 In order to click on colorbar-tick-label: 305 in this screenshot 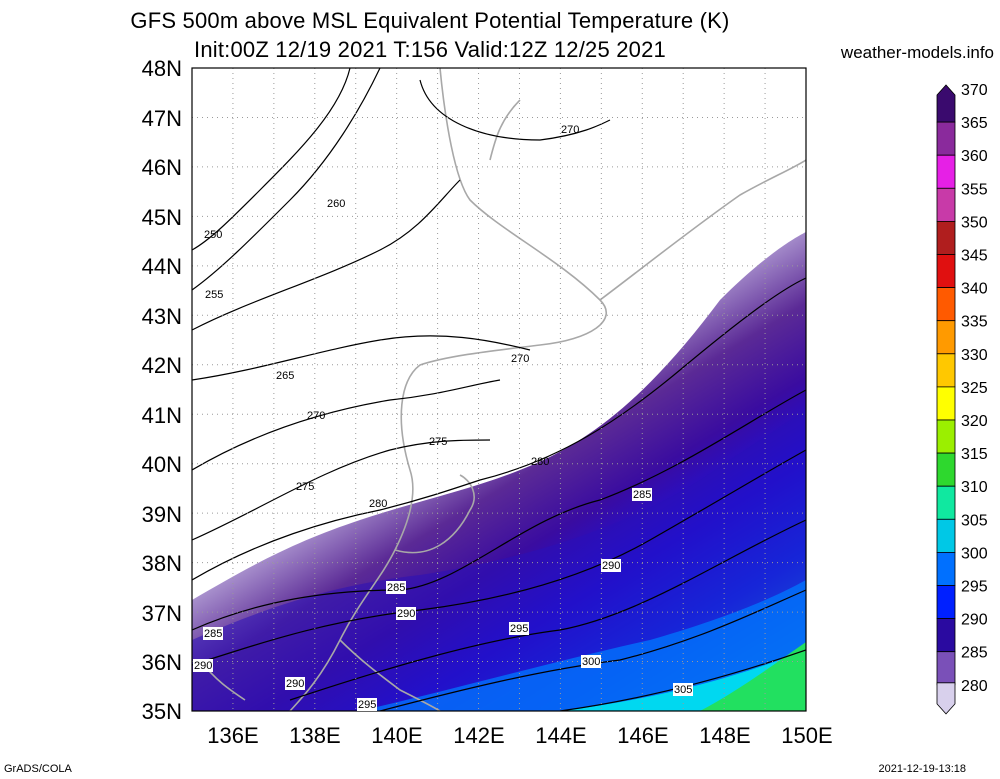, I will do `click(974, 520)`.